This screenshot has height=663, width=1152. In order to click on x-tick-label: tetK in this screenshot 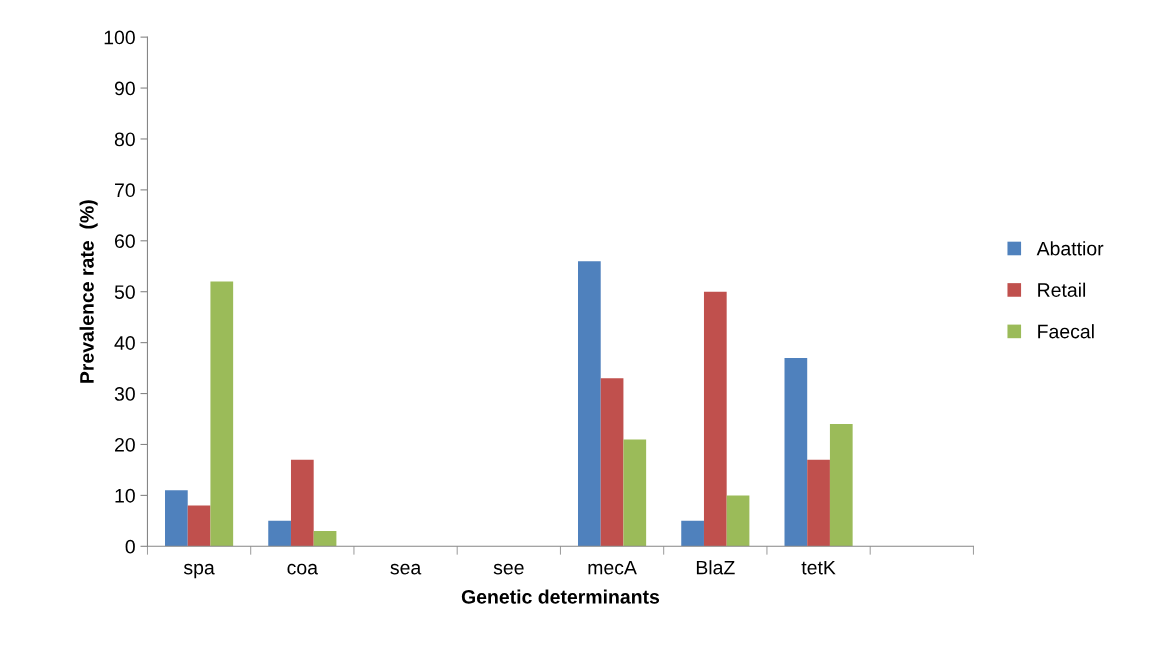, I will do `click(818, 567)`.